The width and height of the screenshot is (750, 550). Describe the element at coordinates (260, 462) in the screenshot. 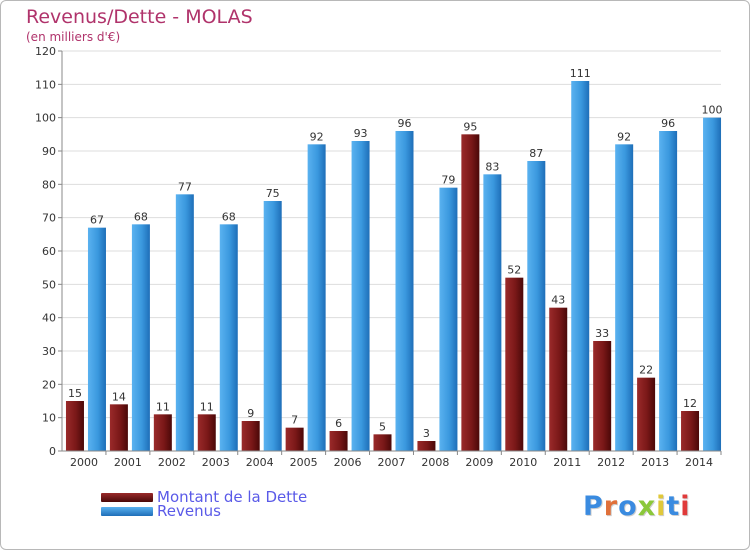

I see `x-tick-label: 2004` at that location.